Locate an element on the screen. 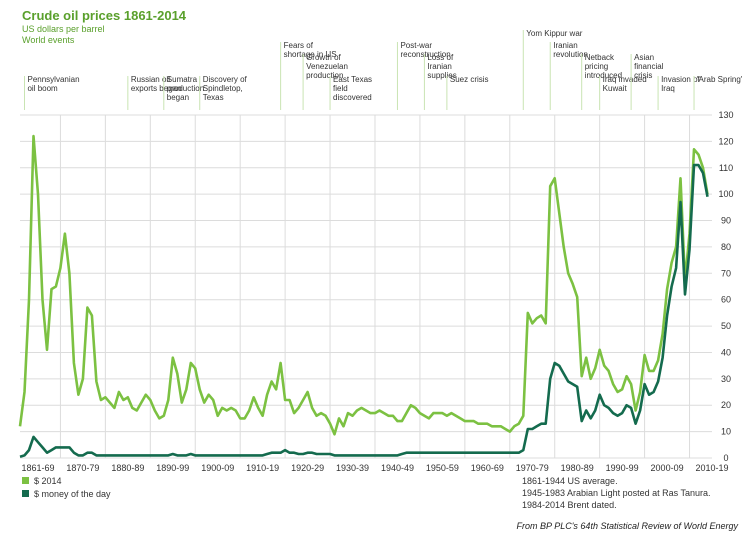 This screenshot has height=536, width=750. y-tick-label: 110 is located at coordinates (726, 168).